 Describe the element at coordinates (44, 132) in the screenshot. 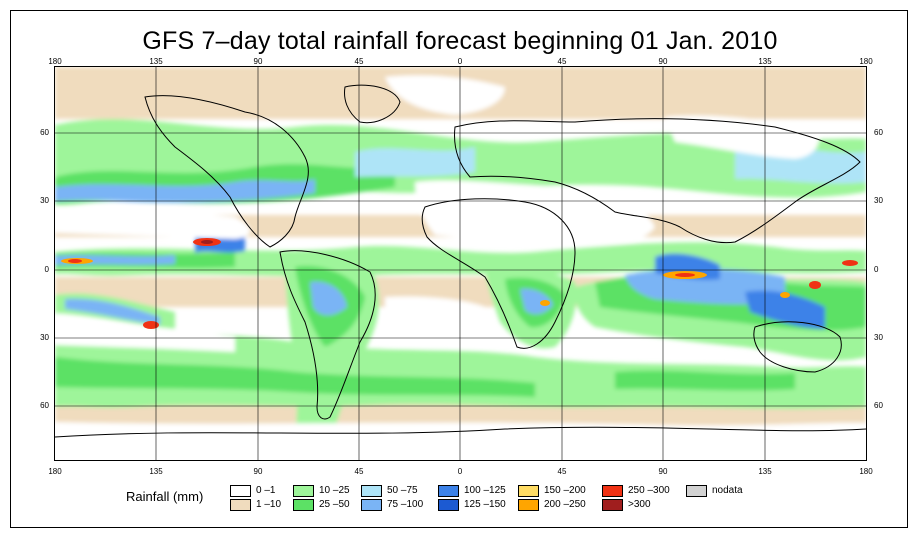

I see `lat-tick-left-60n: 60` at that location.